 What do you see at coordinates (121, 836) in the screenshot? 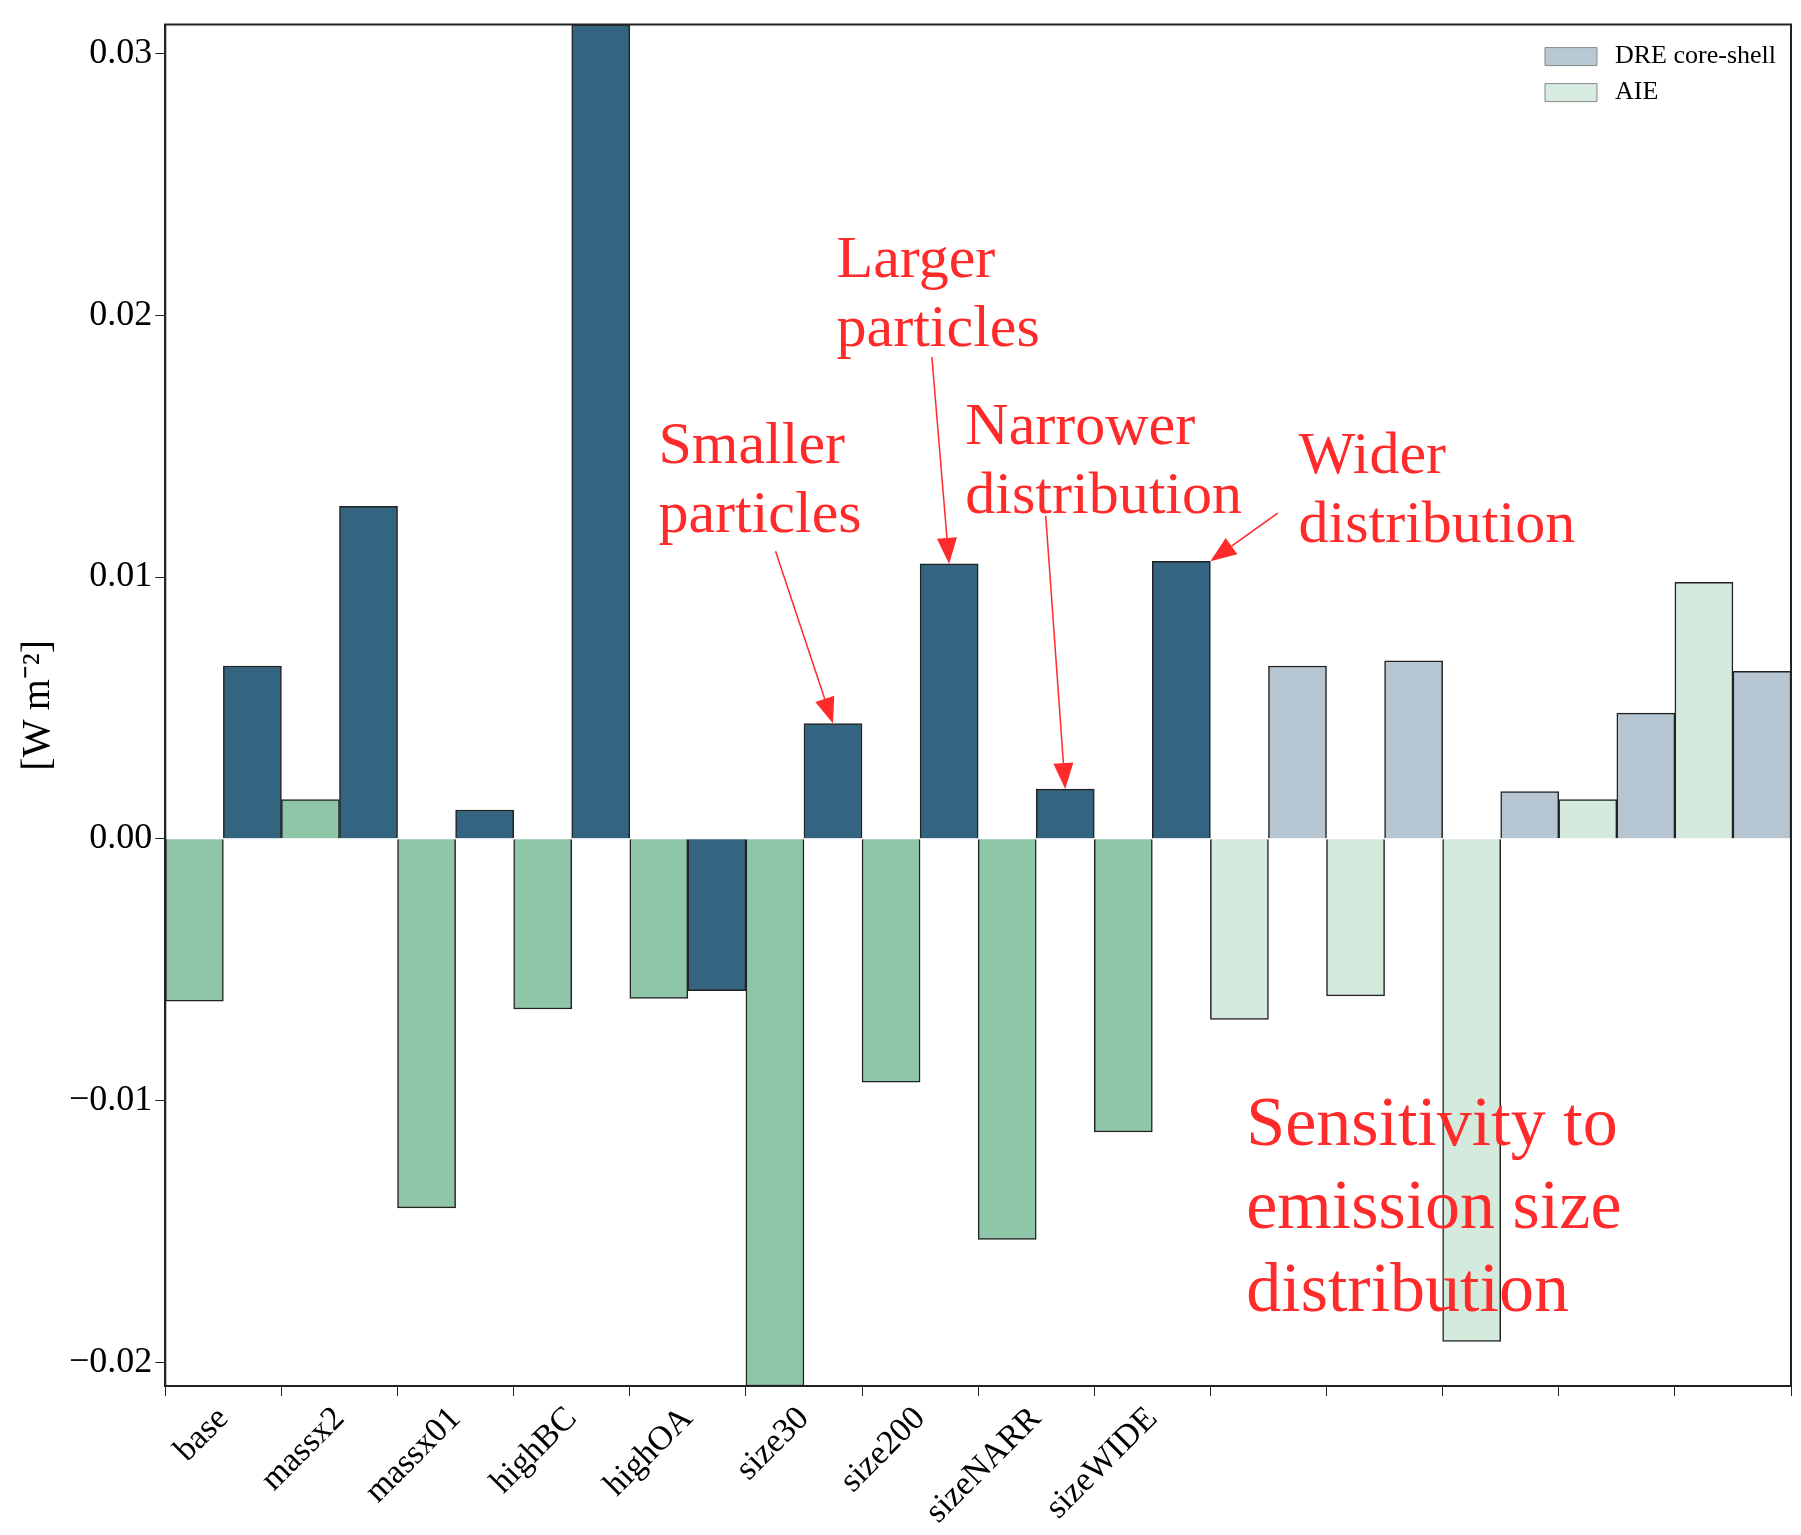
I see `y-tick-label: 0.00` at bounding box center [121, 836].